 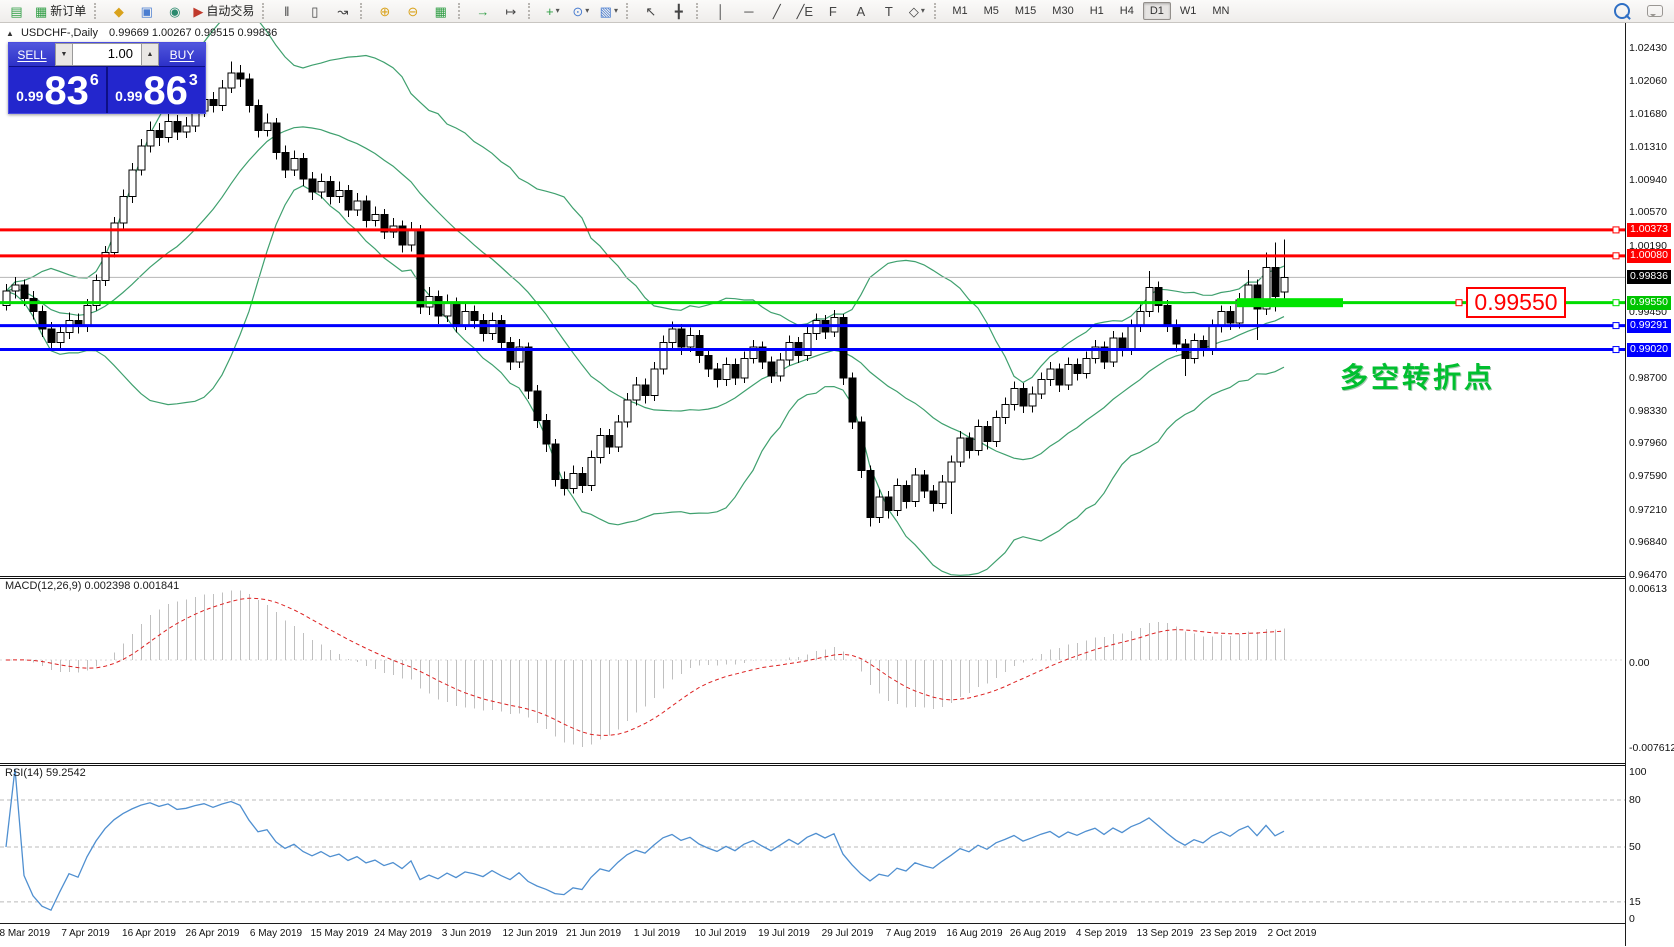 I want to click on date-tick-label: 23 Sep 2019, so click(x=1228, y=933).